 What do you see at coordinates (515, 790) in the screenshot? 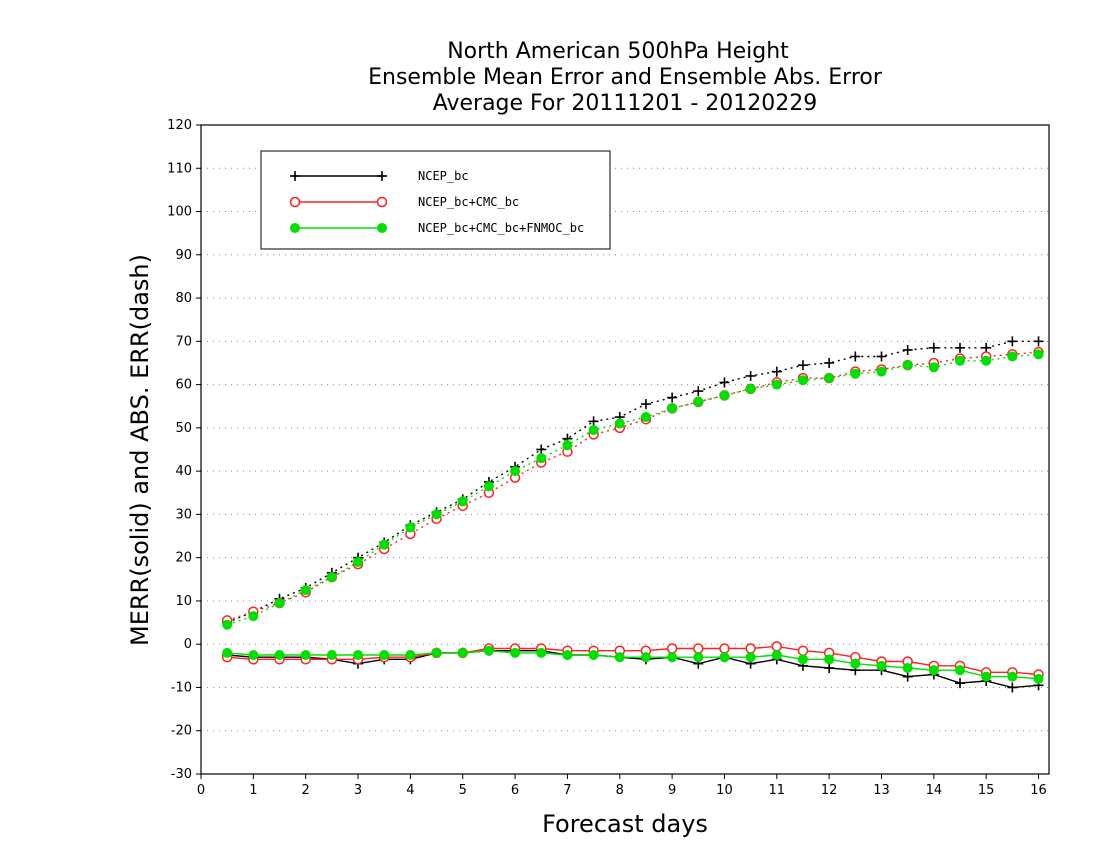
I see `x-tick-label: 6` at bounding box center [515, 790].